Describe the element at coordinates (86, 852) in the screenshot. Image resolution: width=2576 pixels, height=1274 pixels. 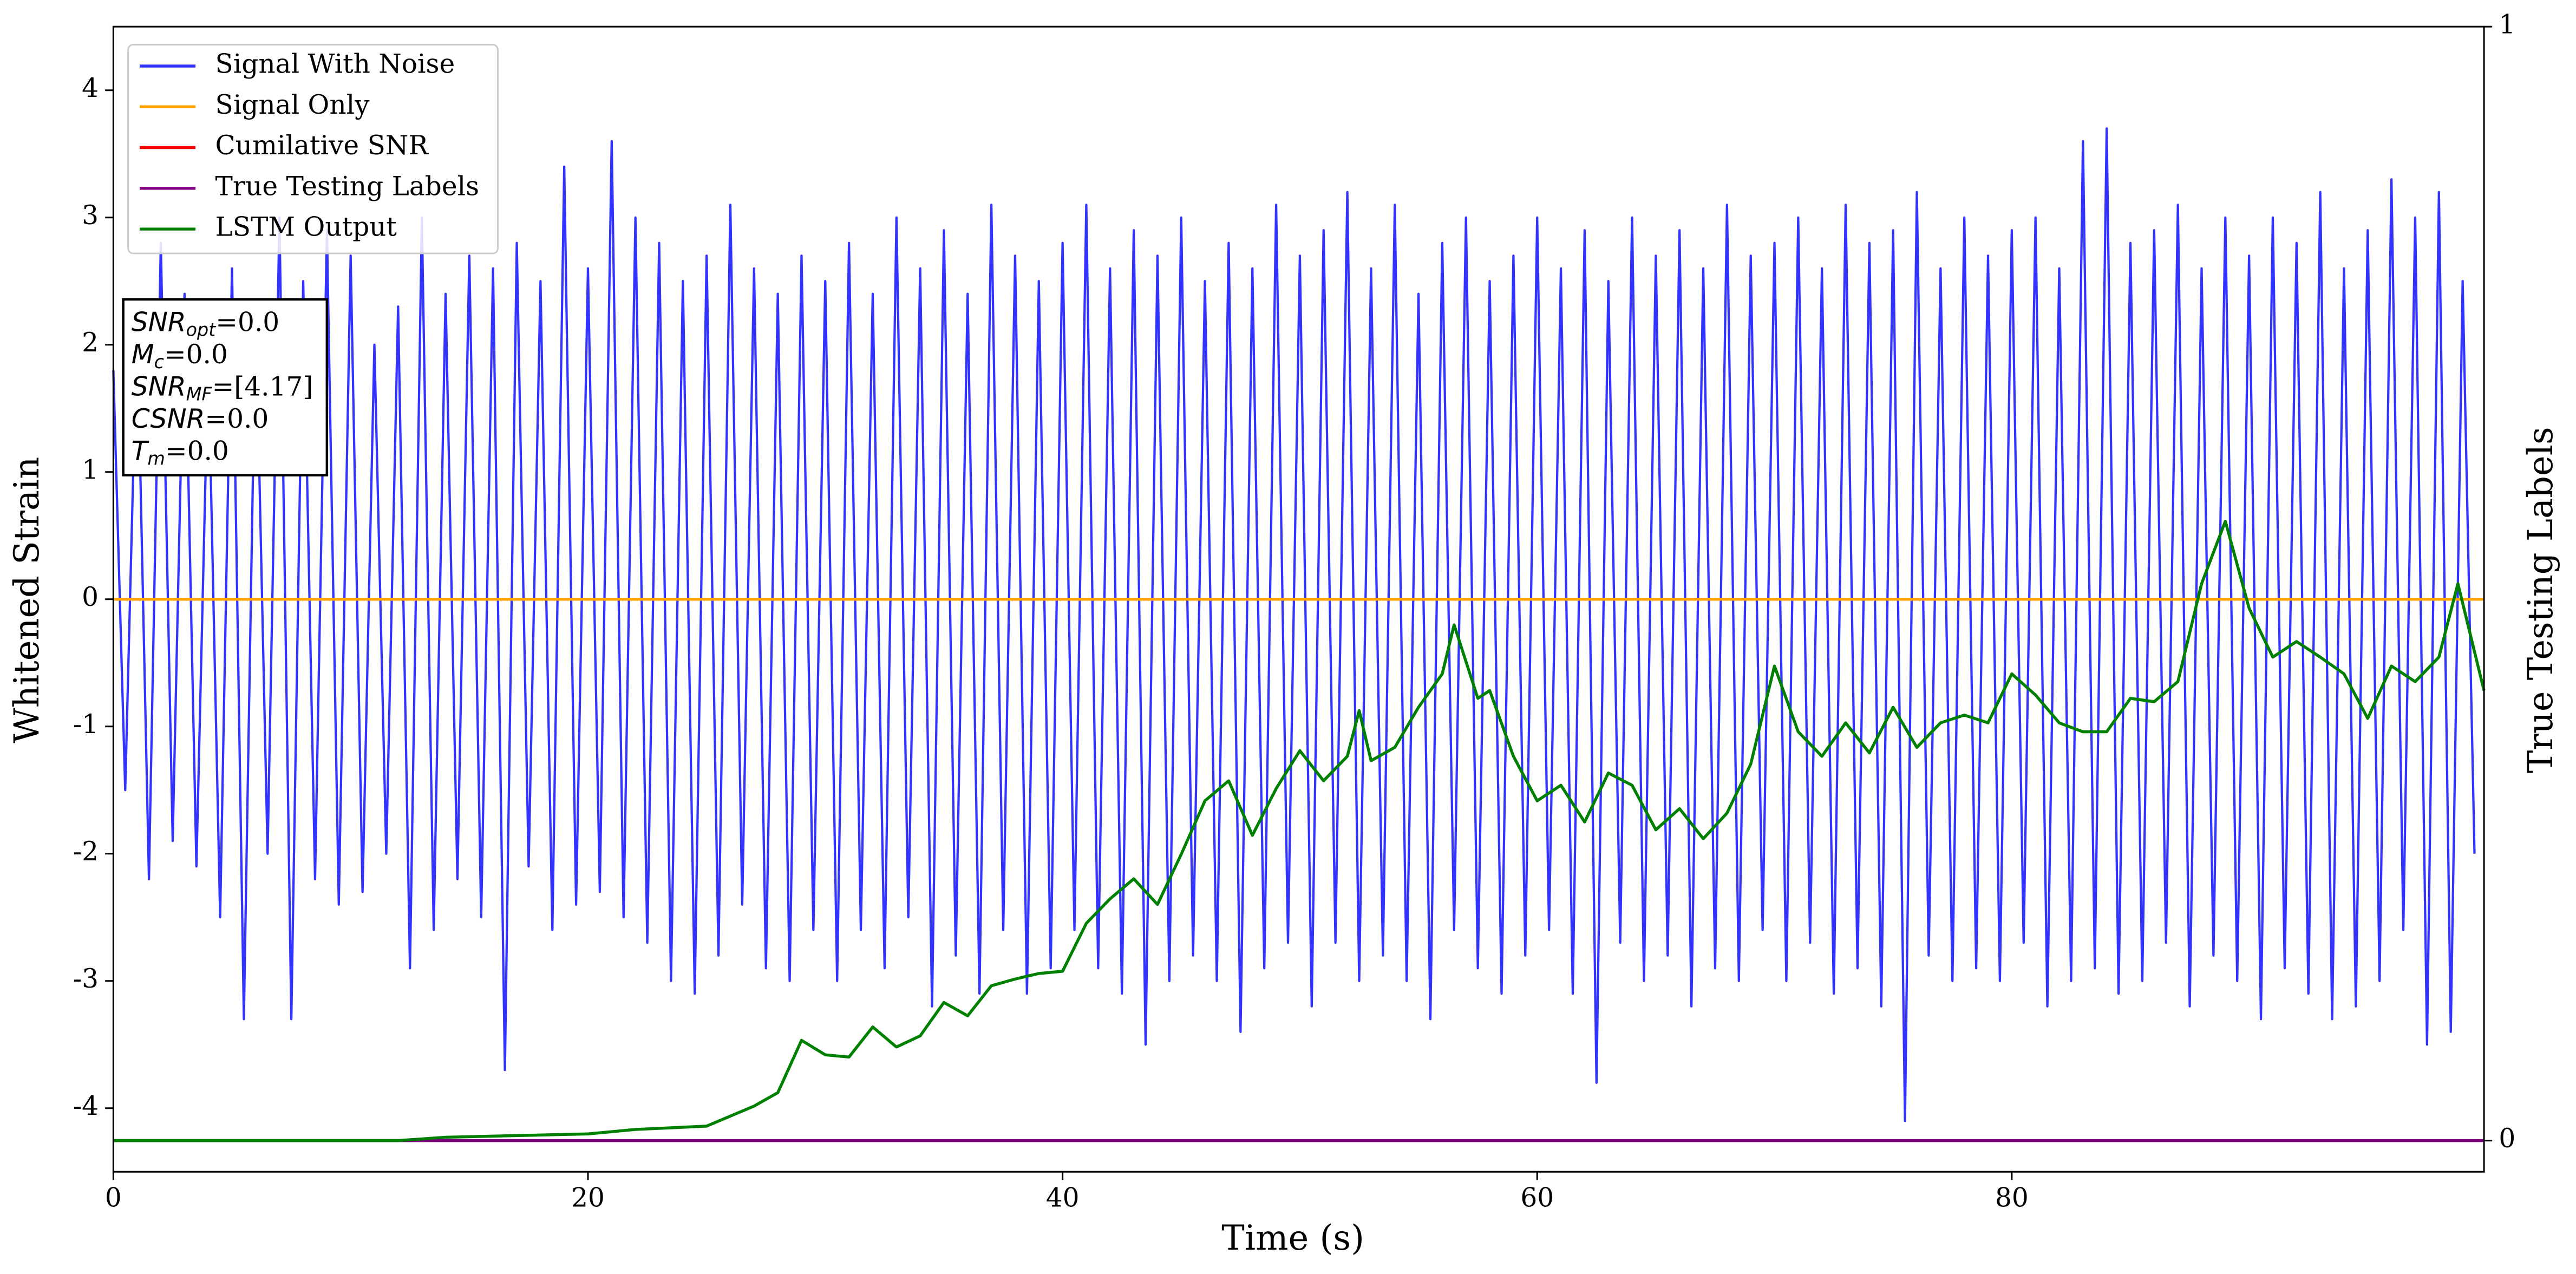
I see `y-tick-label: -2` at that location.